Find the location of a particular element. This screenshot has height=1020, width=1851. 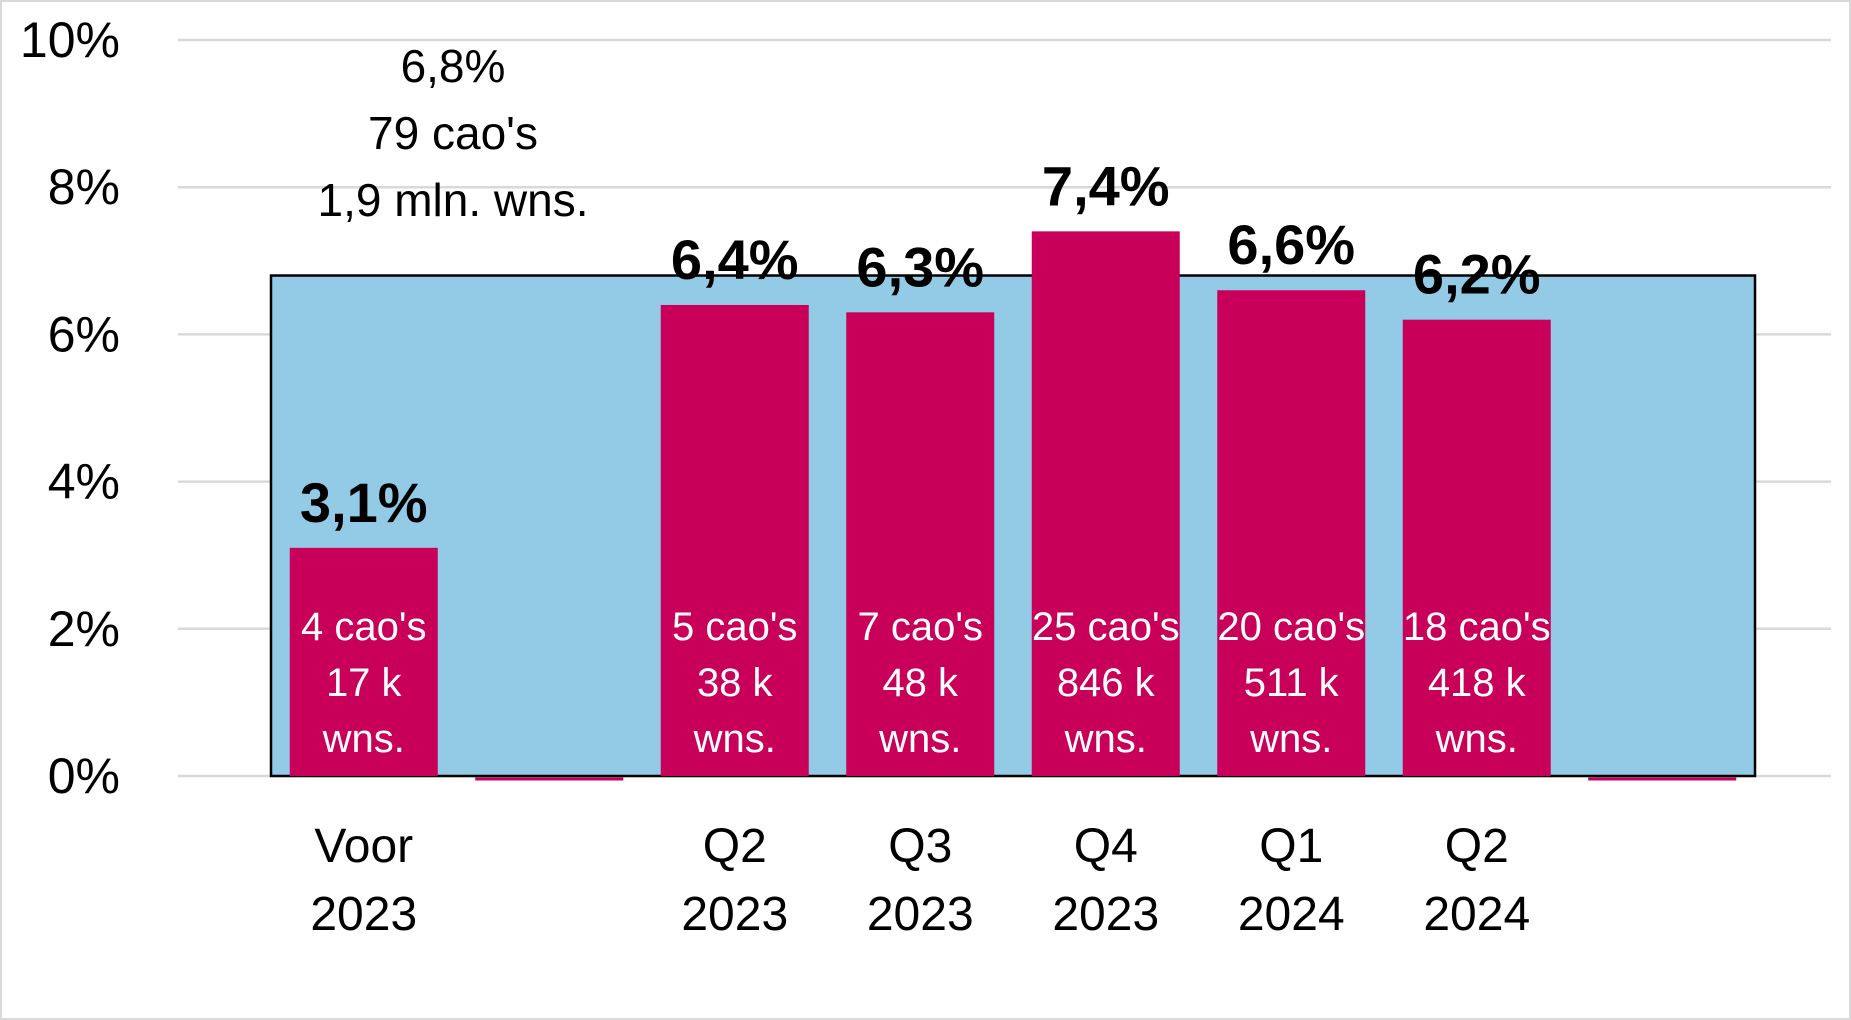

x-category-label: Q1 is located at coordinates (1291, 846).